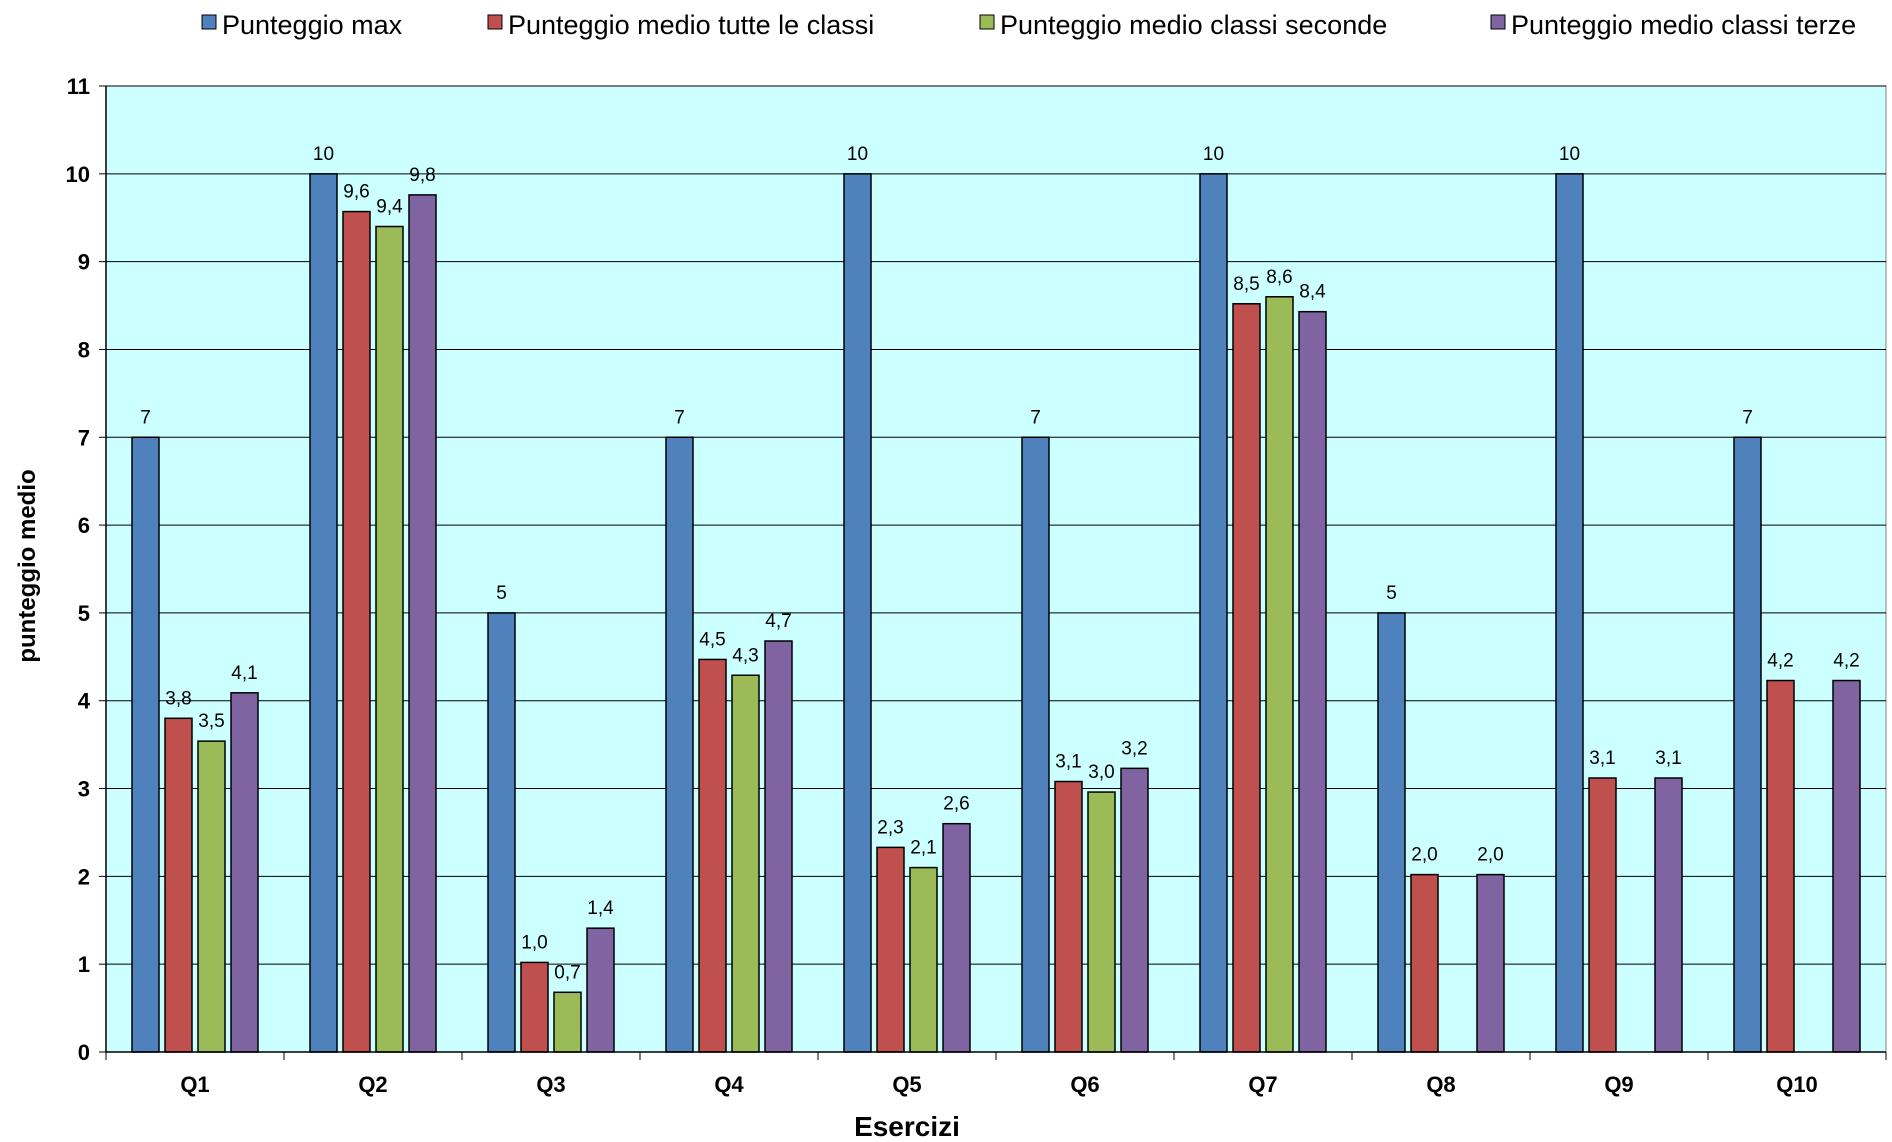 Image resolution: width=1892 pixels, height=1142 pixels. I want to click on y-tick-label: 11, so click(78, 86).